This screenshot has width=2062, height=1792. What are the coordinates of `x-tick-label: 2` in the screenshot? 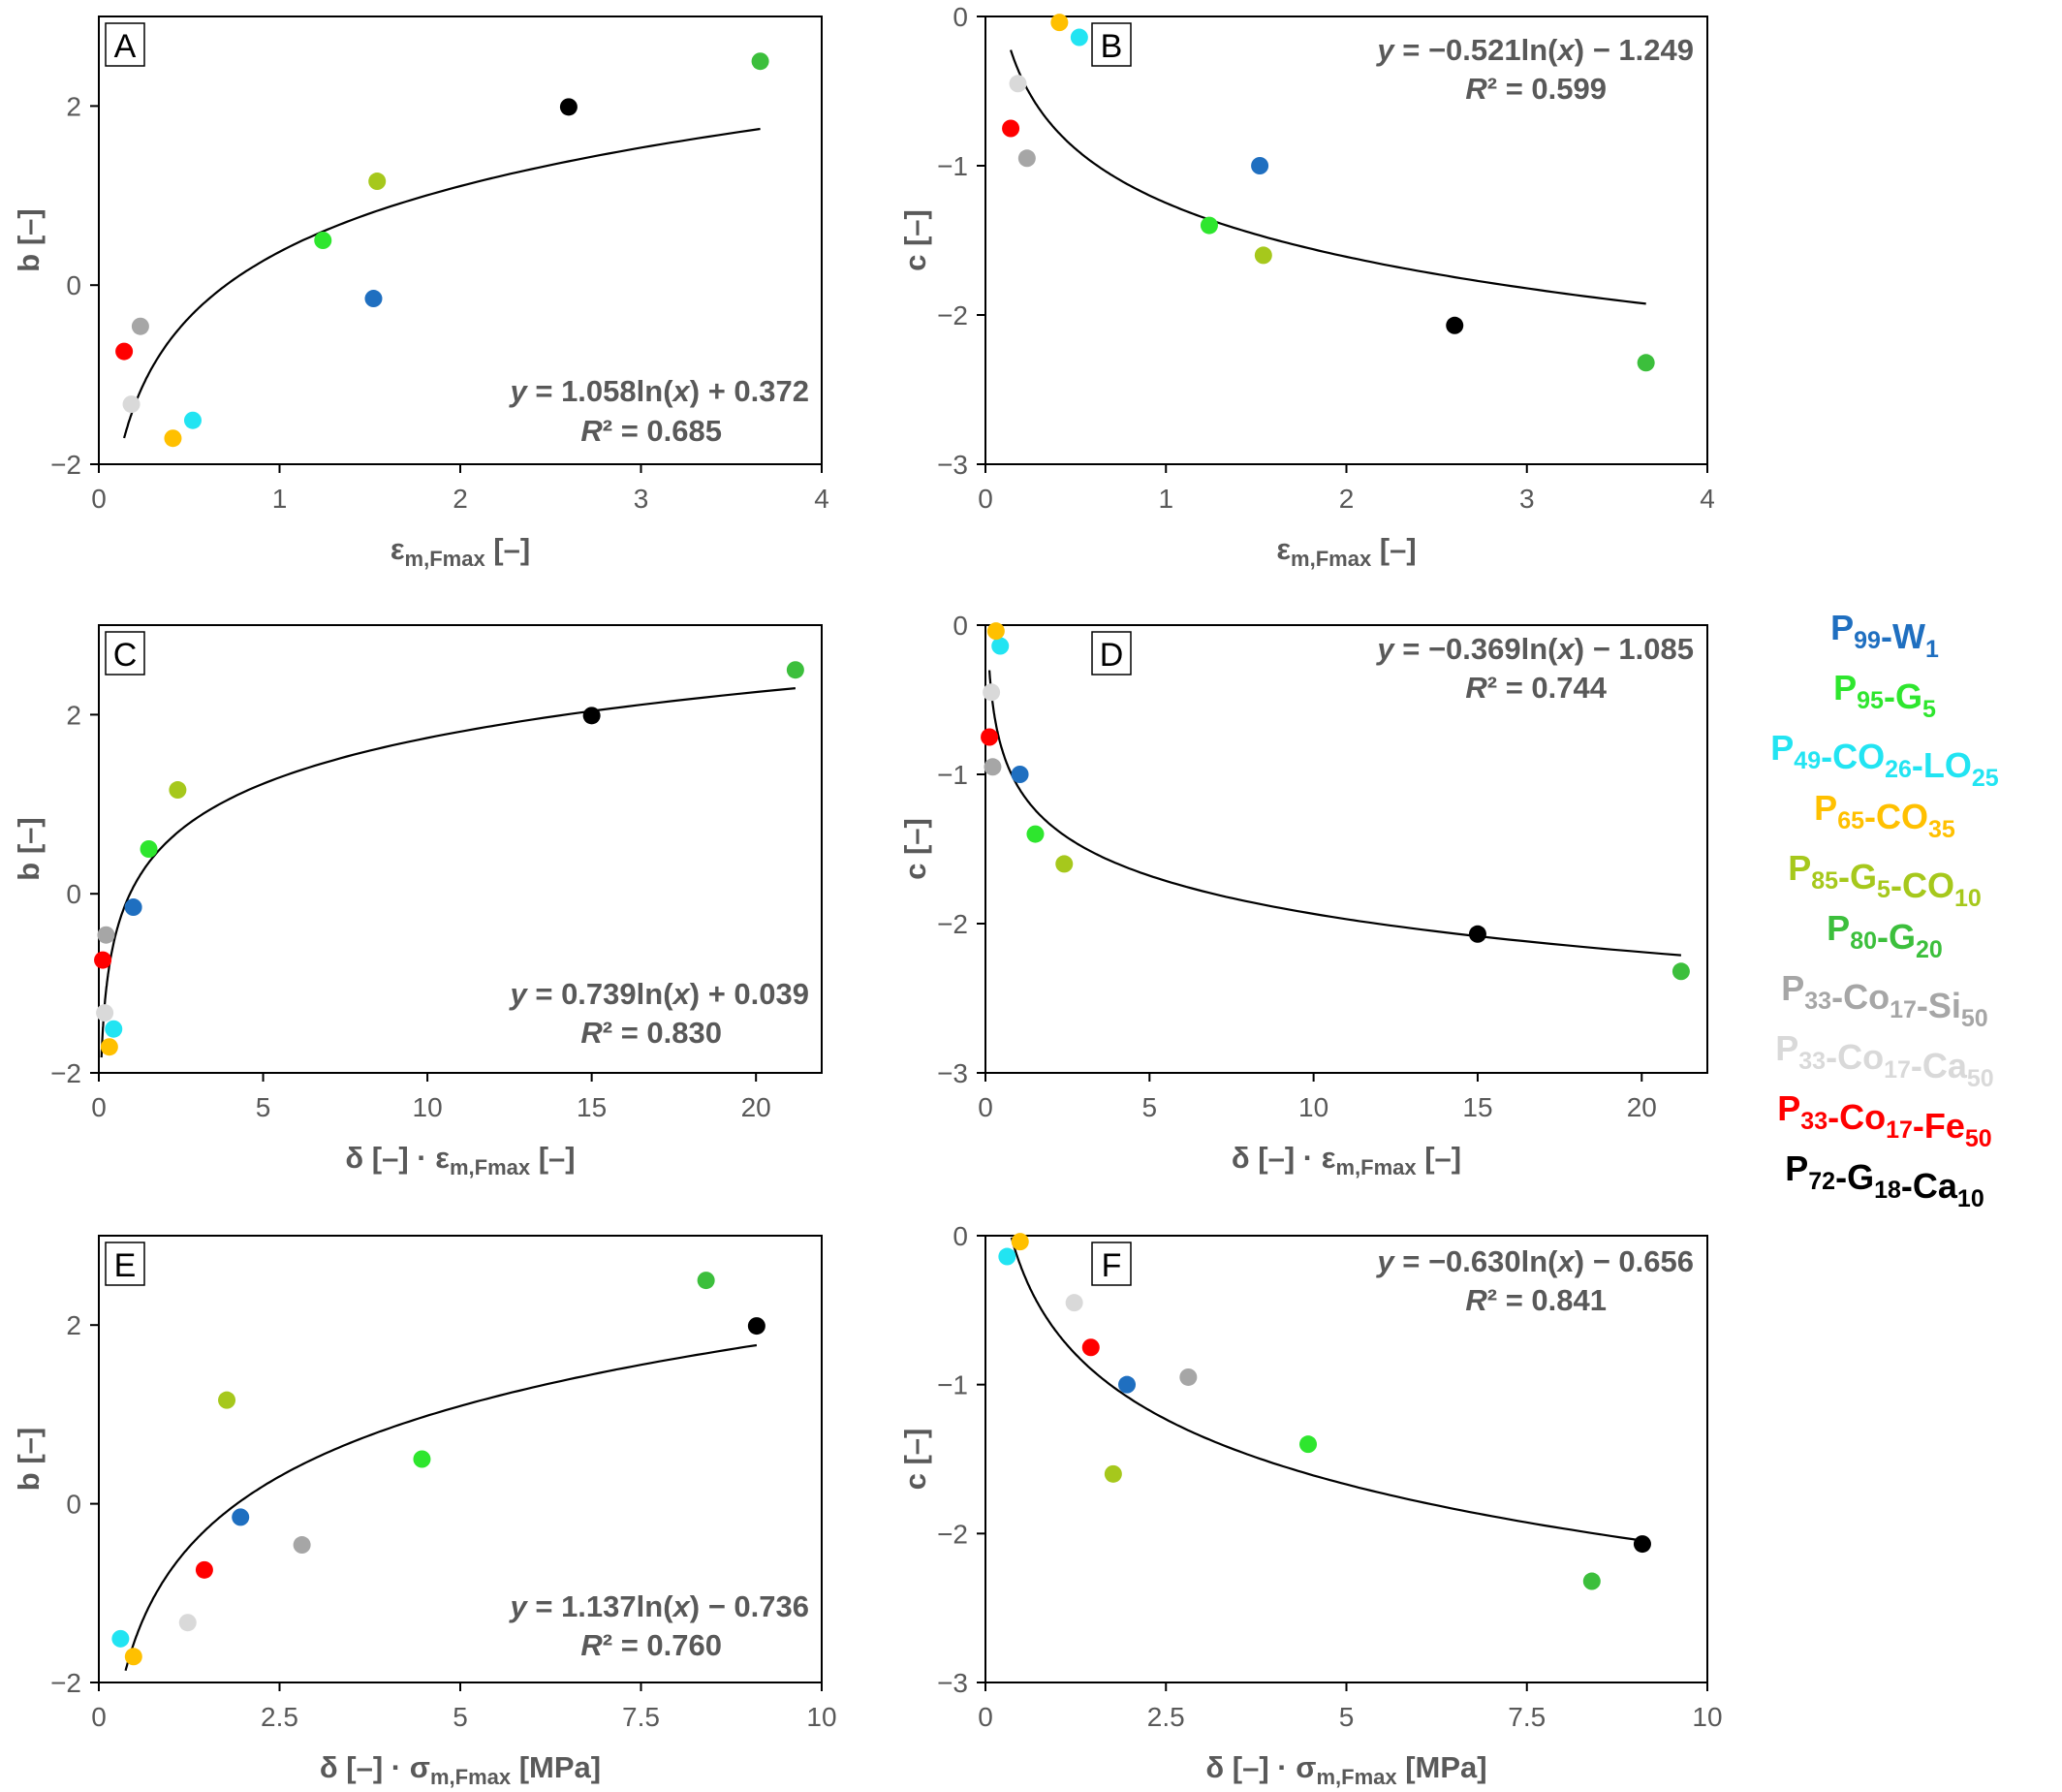 It's located at (460, 499).